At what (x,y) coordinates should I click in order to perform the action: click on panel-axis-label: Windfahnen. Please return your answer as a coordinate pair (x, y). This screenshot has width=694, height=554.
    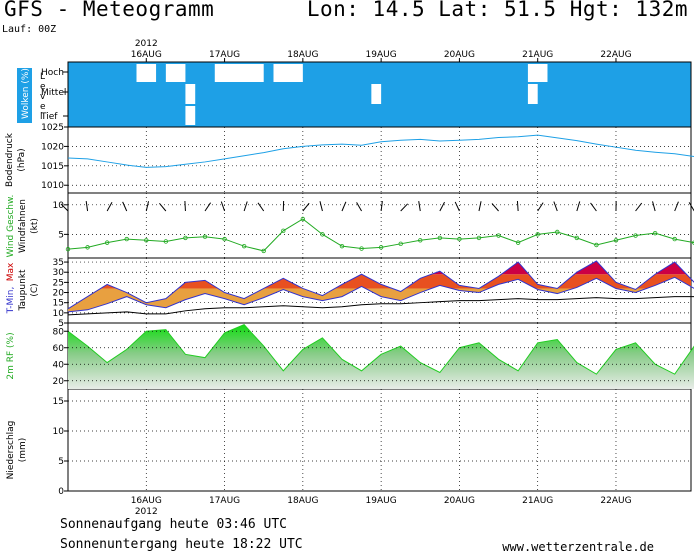
    Looking at the image, I should click on (23, 226).